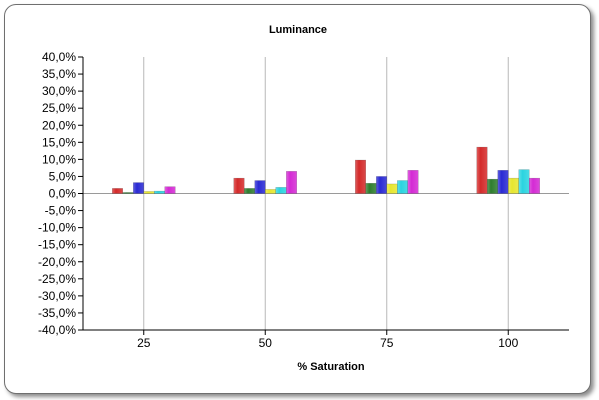  Describe the element at coordinates (59, 125) in the screenshot. I see `y-tick-label: 20,0%` at that location.